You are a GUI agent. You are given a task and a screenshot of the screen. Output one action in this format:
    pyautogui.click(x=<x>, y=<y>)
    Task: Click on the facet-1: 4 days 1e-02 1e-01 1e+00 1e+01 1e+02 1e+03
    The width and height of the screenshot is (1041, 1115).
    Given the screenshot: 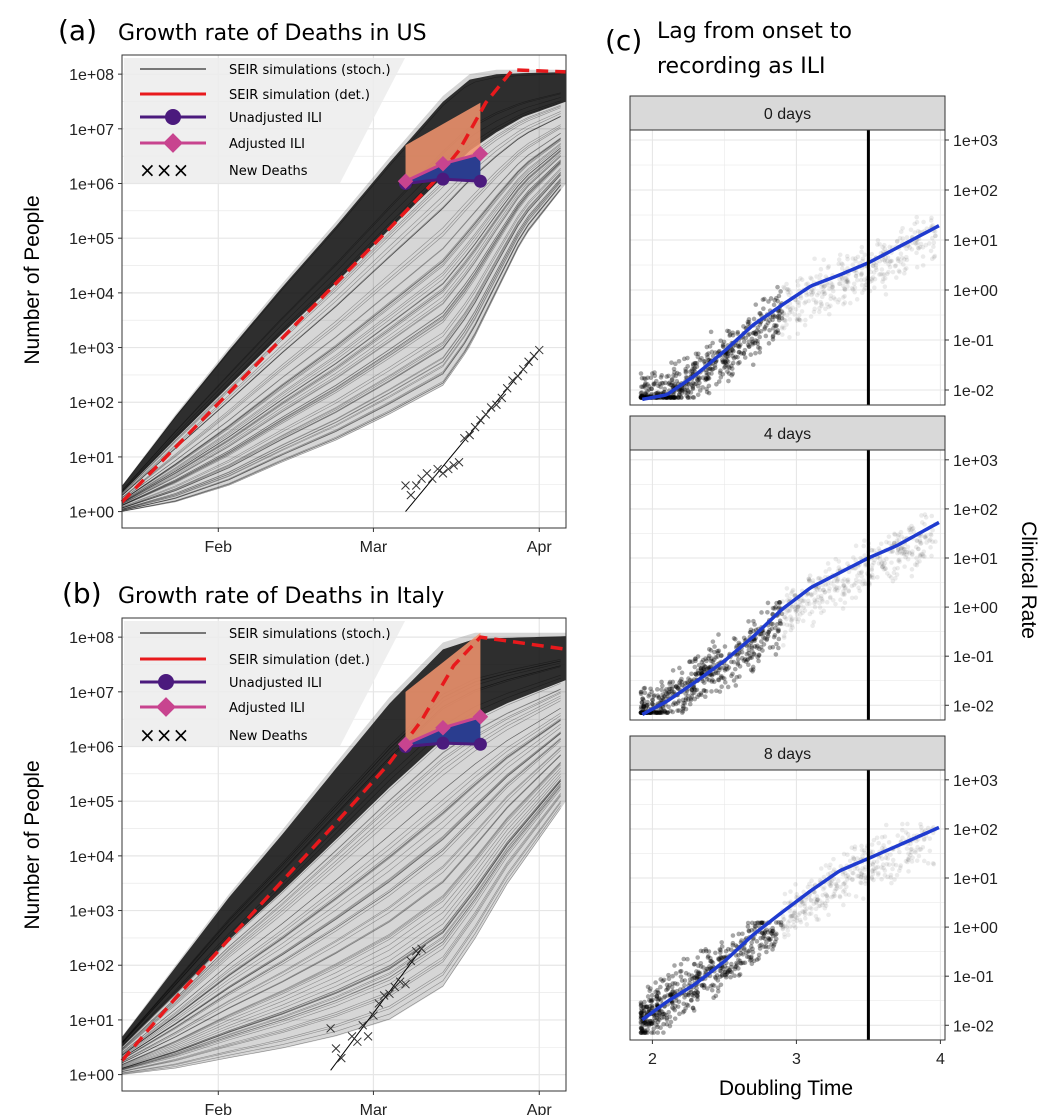 What is the action you would take?
    pyautogui.click(x=813, y=568)
    